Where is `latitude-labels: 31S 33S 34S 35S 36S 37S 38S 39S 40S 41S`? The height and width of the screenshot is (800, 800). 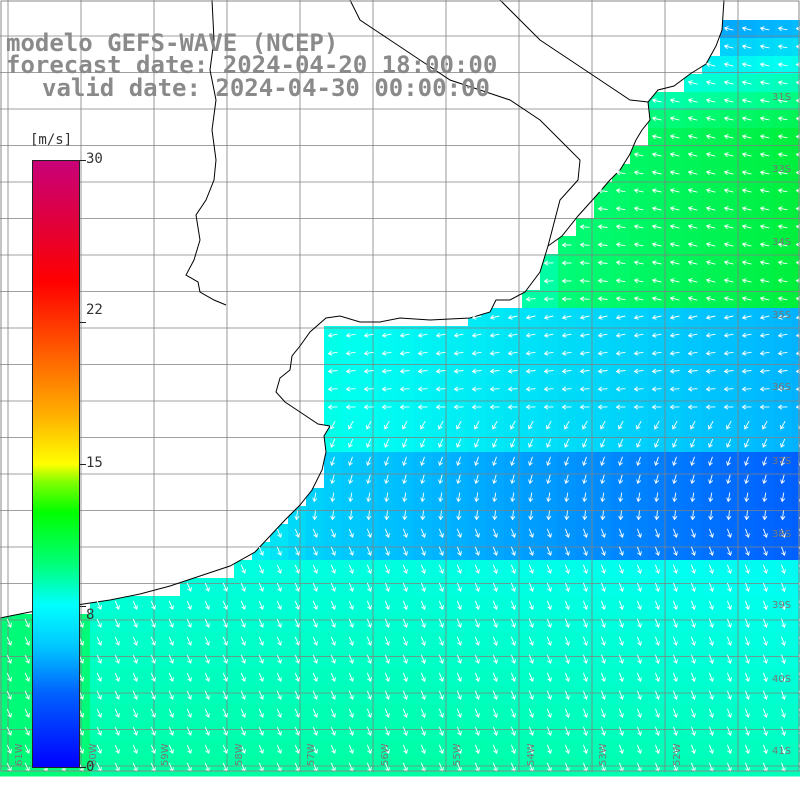
latitude-labels: 31S 33S 34S 35S 36S 37S 38S 39S 40S 41S is located at coordinates (781, 424).